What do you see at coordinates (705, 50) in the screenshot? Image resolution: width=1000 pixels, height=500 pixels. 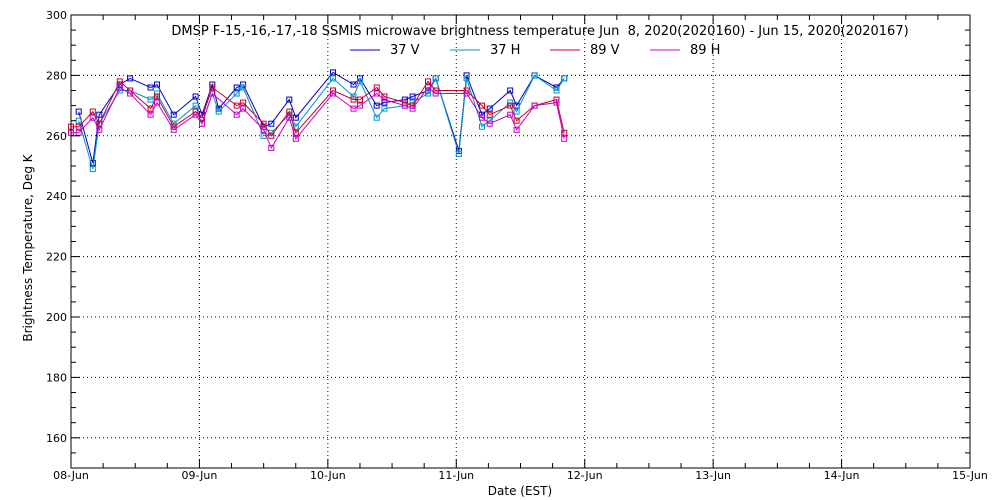 I see `legend-label: 89 H` at bounding box center [705, 50].